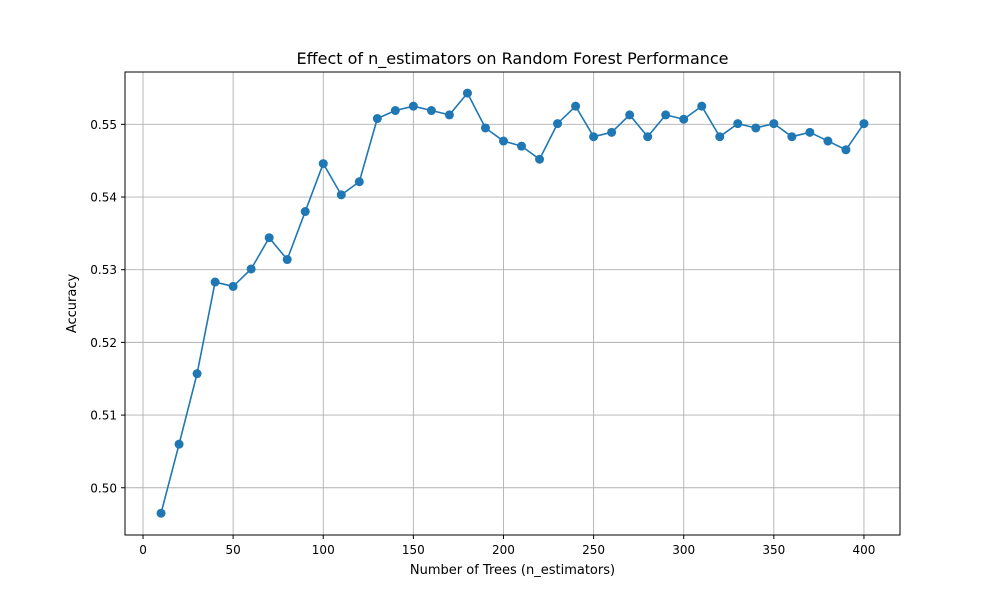 The height and width of the screenshot is (600, 1000). What do you see at coordinates (512, 570) in the screenshot?
I see `x-axis-label: Number of Trees (n_estimators)` at bounding box center [512, 570].